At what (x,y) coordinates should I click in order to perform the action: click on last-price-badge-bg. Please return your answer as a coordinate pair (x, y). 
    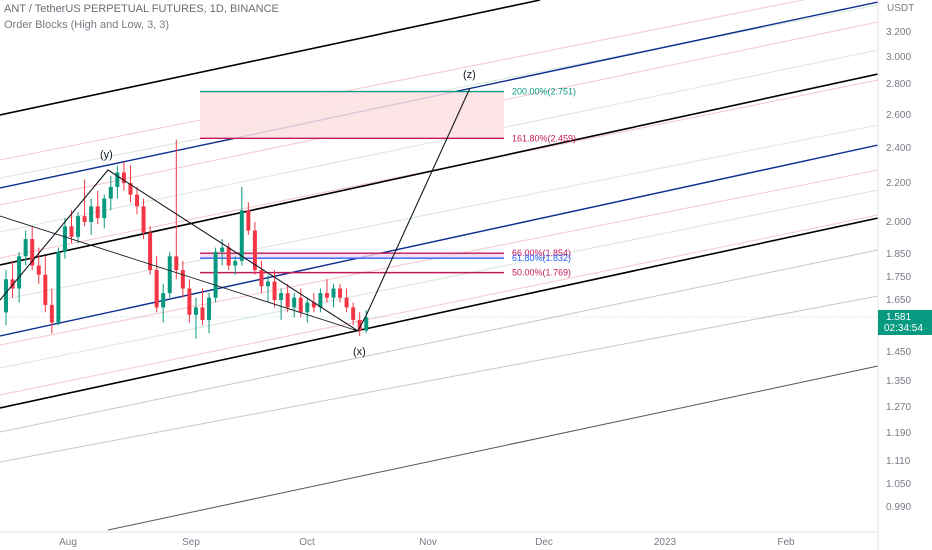
    Looking at the image, I should click on (905, 322).